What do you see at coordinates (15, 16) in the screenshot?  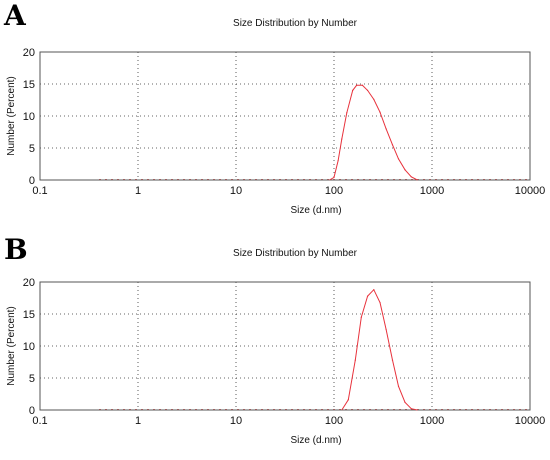 I see `panel-letter: A` at bounding box center [15, 16].